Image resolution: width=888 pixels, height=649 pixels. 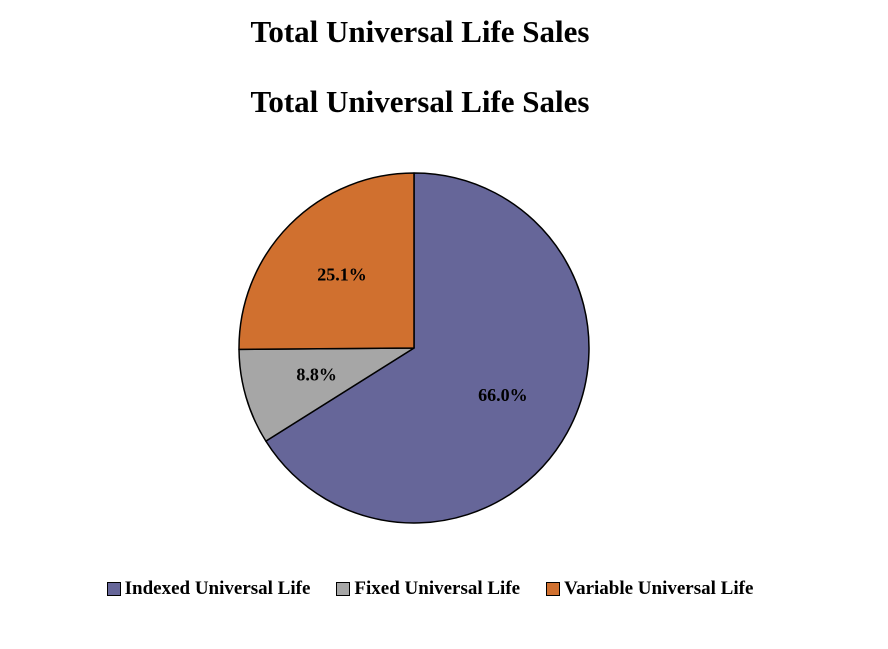 I want to click on legend-item-variable: Variable Universal Life, so click(x=649, y=589).